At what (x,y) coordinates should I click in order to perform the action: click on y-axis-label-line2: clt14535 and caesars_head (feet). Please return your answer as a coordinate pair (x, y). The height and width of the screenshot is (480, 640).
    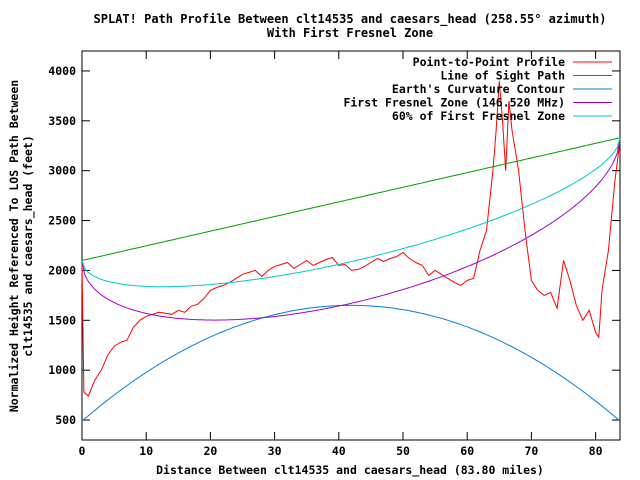
    Looking at the image, I should click on (28, 246).